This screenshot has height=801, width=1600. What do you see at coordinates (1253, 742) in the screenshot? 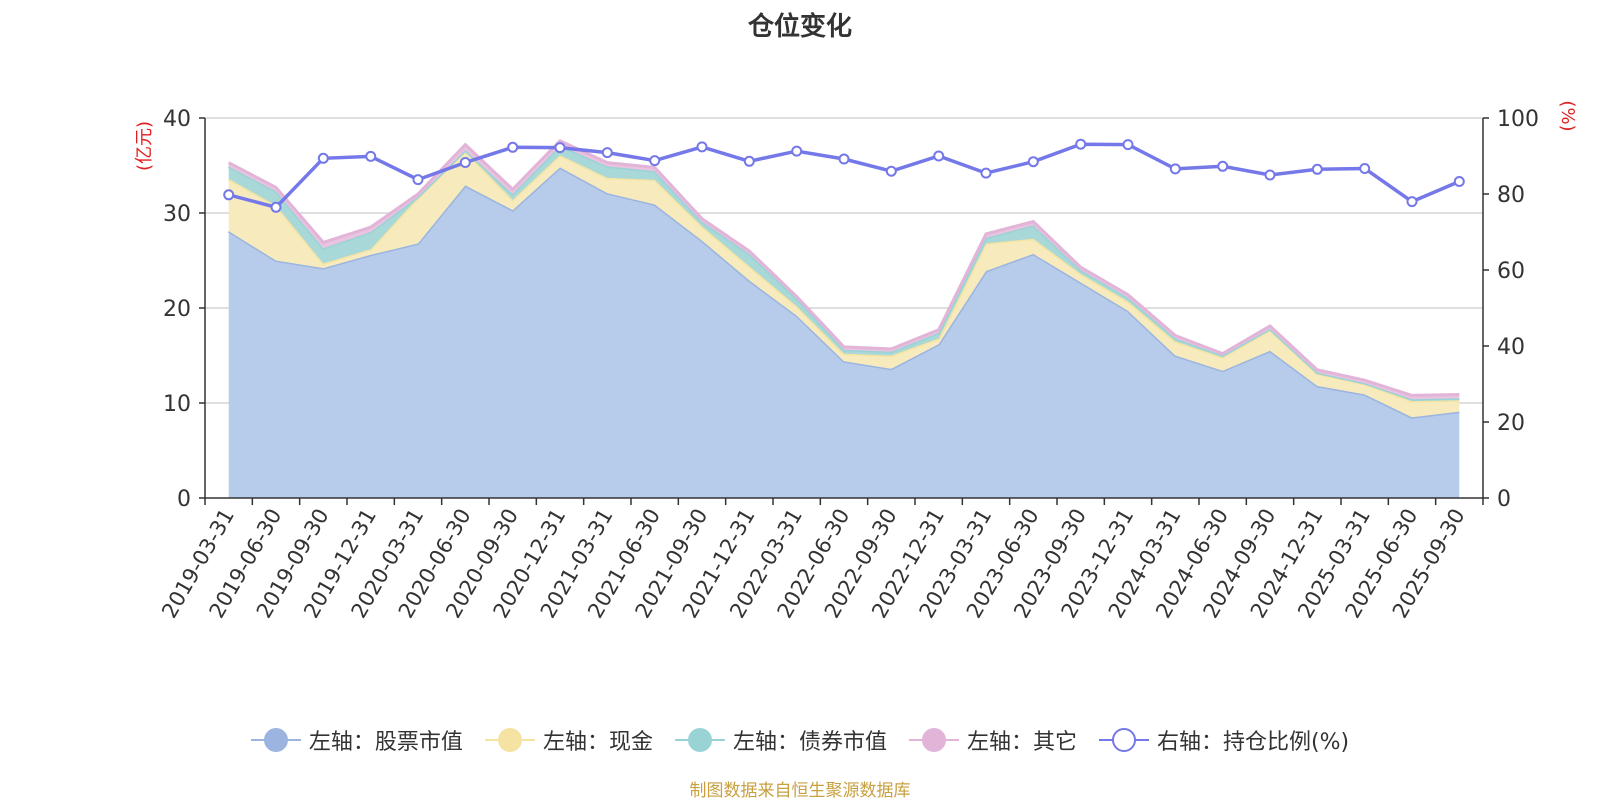
I see `legend-label: 右轴：持仓比例(%)` at bounding box center [1253, 742].